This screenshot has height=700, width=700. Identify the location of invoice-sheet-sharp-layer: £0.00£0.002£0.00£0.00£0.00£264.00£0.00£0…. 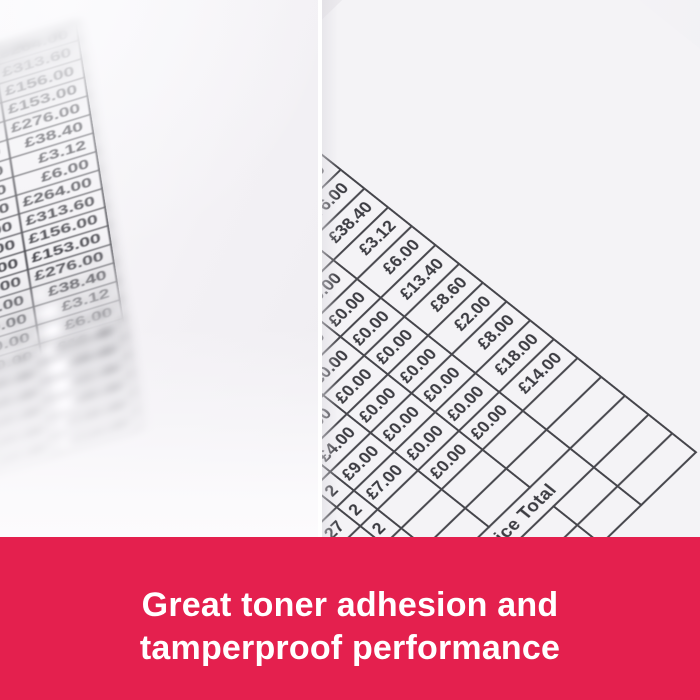
(71, 278).